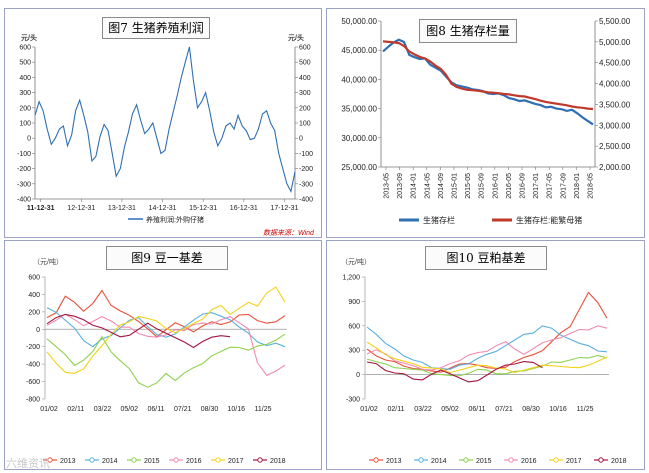 This screenshot has height=473, width=649. What do you see at coordinates (33, 400) in the screenshot?
I see `y-tick-label: -800` at bounding box center [33, 400].